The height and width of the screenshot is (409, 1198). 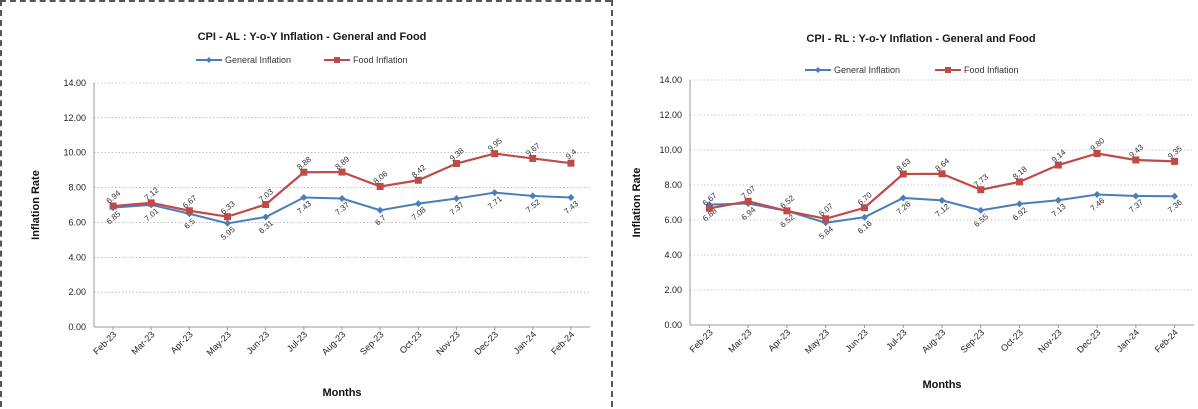 What do you see at coordinates (77, 292) in the screenshot?
I see `y-tick-label: 2.00` at bounding box center [77, 292].